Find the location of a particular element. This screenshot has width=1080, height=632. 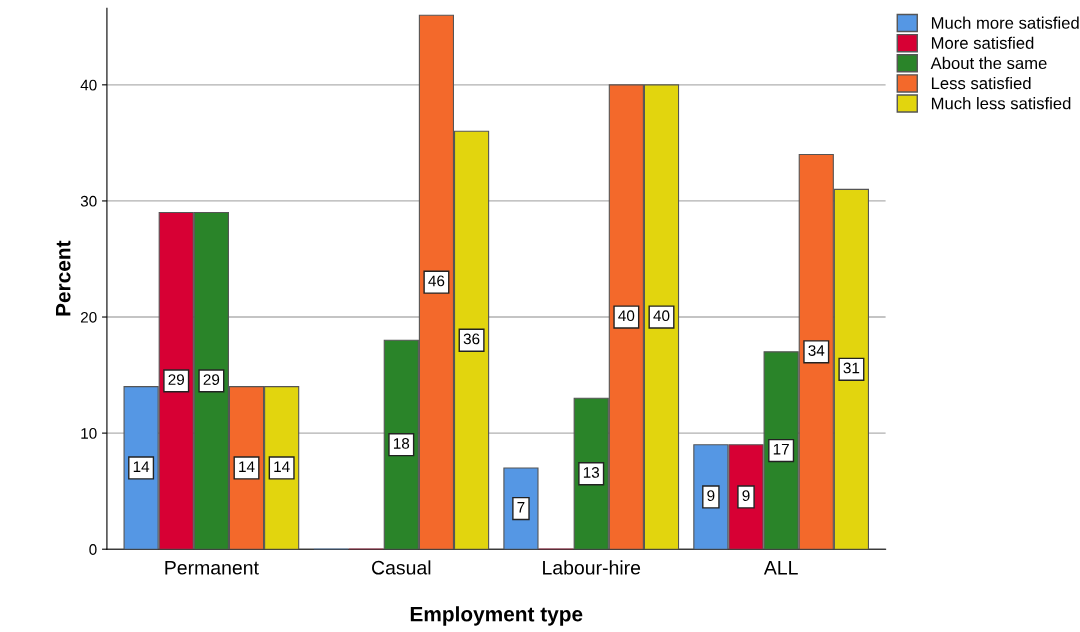

y-tick-label: 0 is located at coordinates (93, 549).